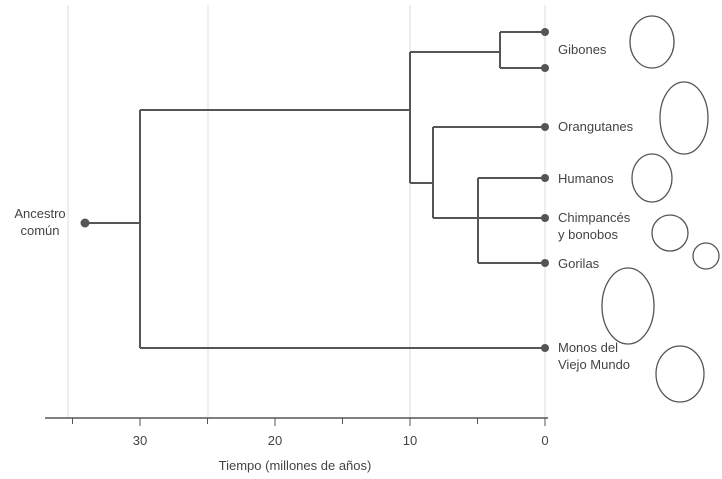 The width and height of the screenshot is (722, 479). I want to click on primate-faces, so click(660, 209).